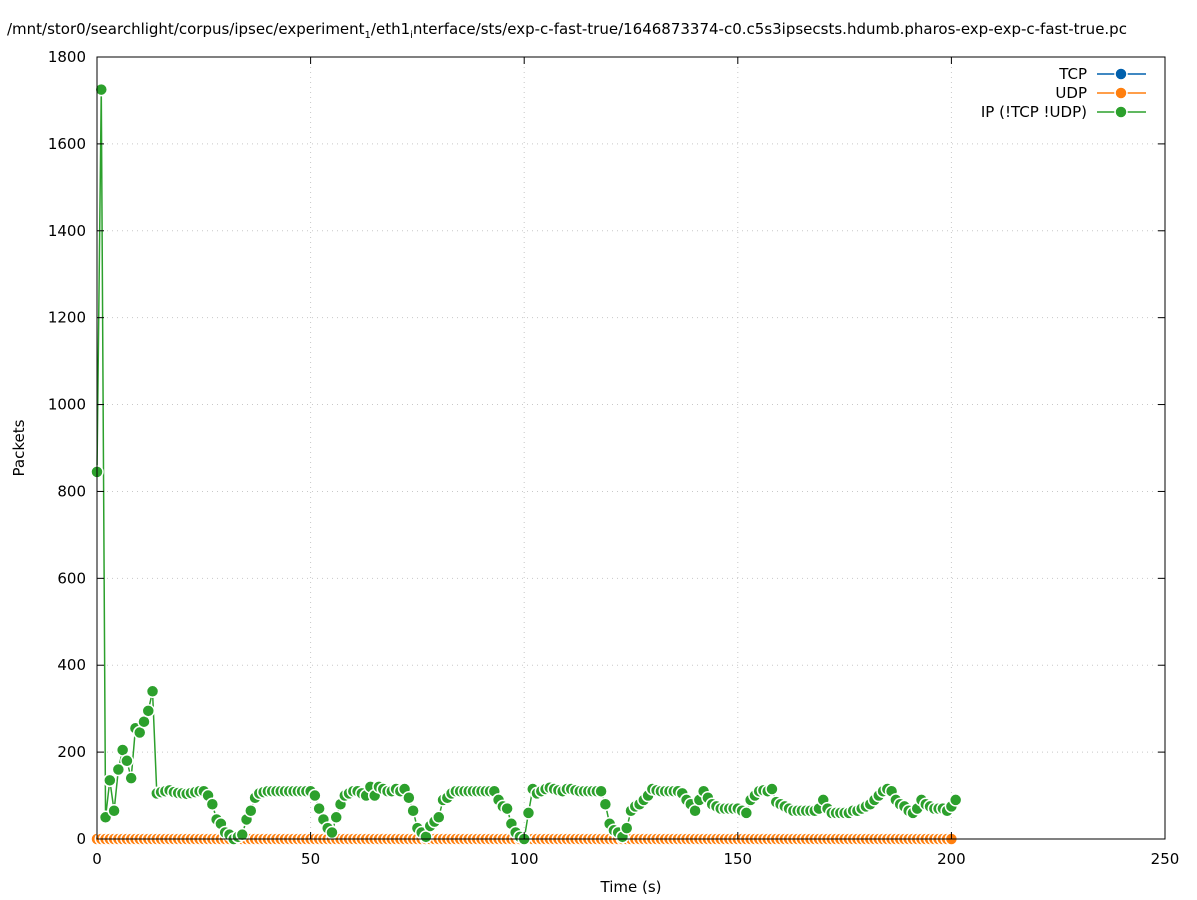  Describe the element at coordinates (367, 35) in the screenshot. I see `title-sub: 1` at that location.